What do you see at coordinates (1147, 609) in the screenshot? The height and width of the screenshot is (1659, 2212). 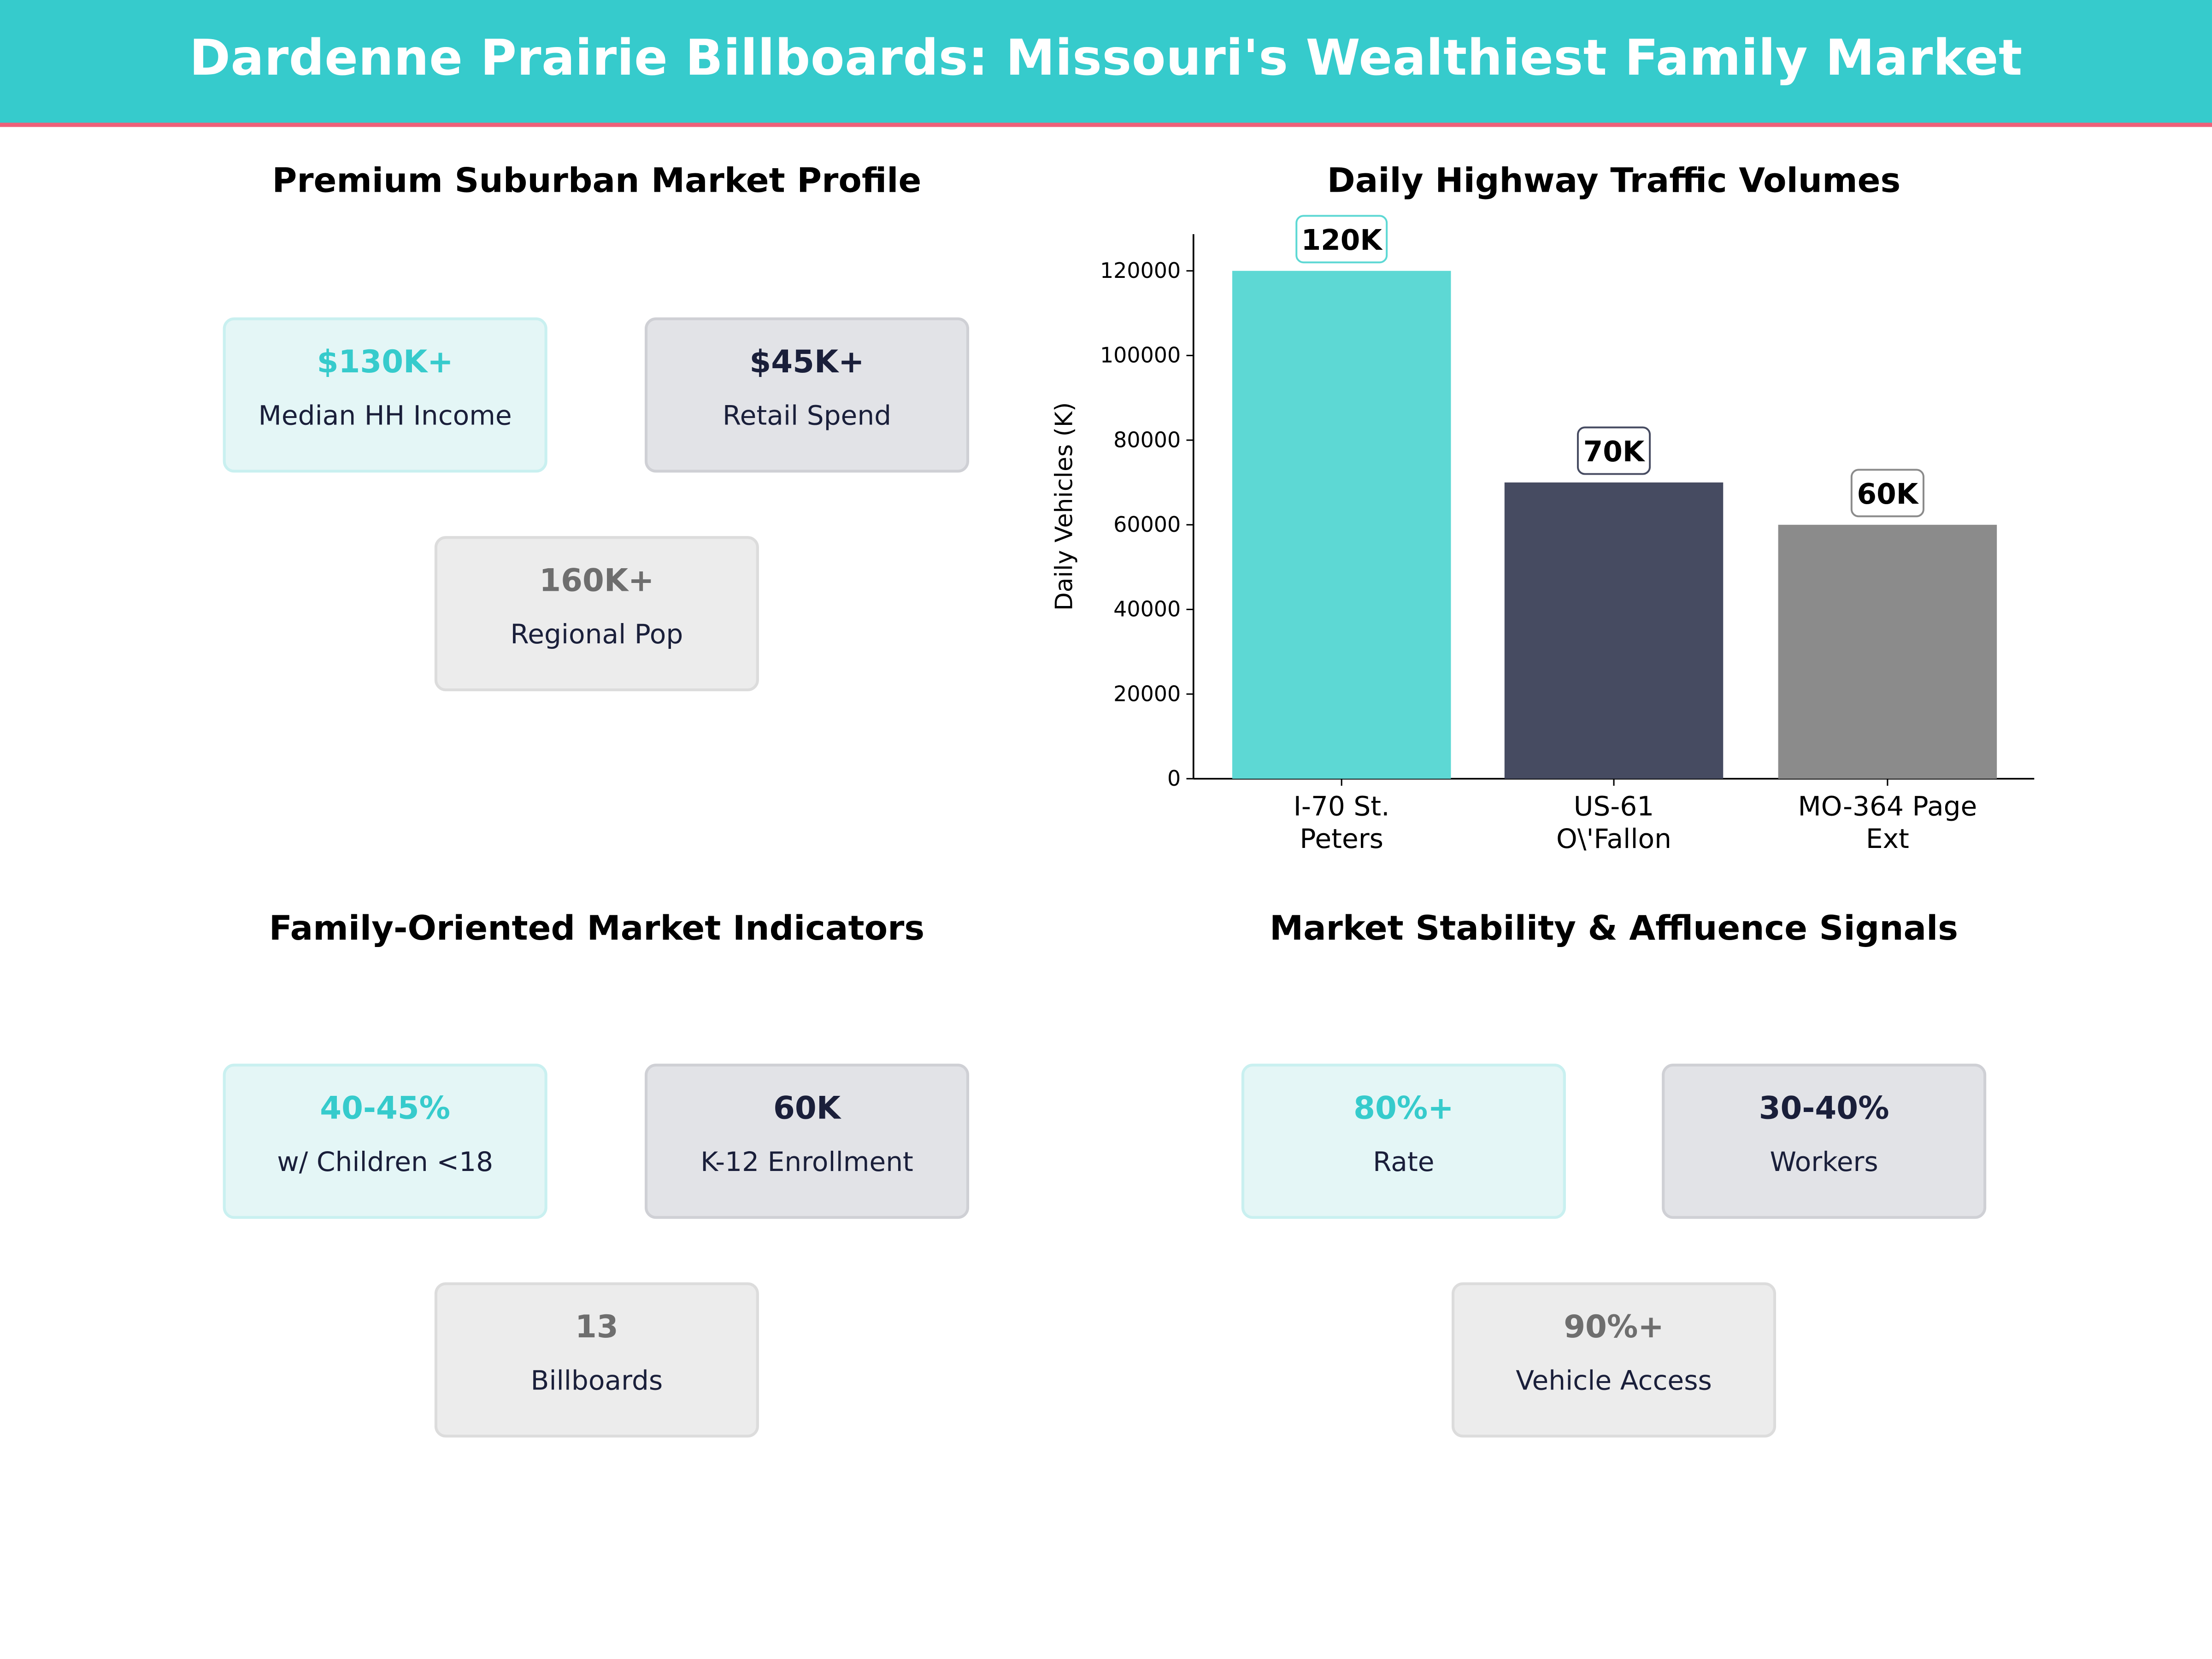 I see `y-tick-label: 40000` at bounding box center [1147, 609].